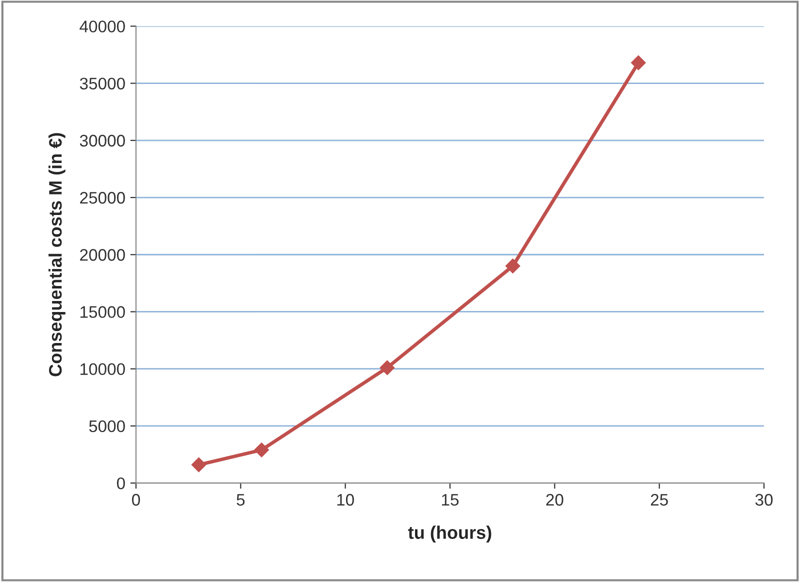 This screenshot has width=800, height=582. Describe the element at coordinates (102, 26) in the screenshot. I see `y-tick-label: 40000` at that location.